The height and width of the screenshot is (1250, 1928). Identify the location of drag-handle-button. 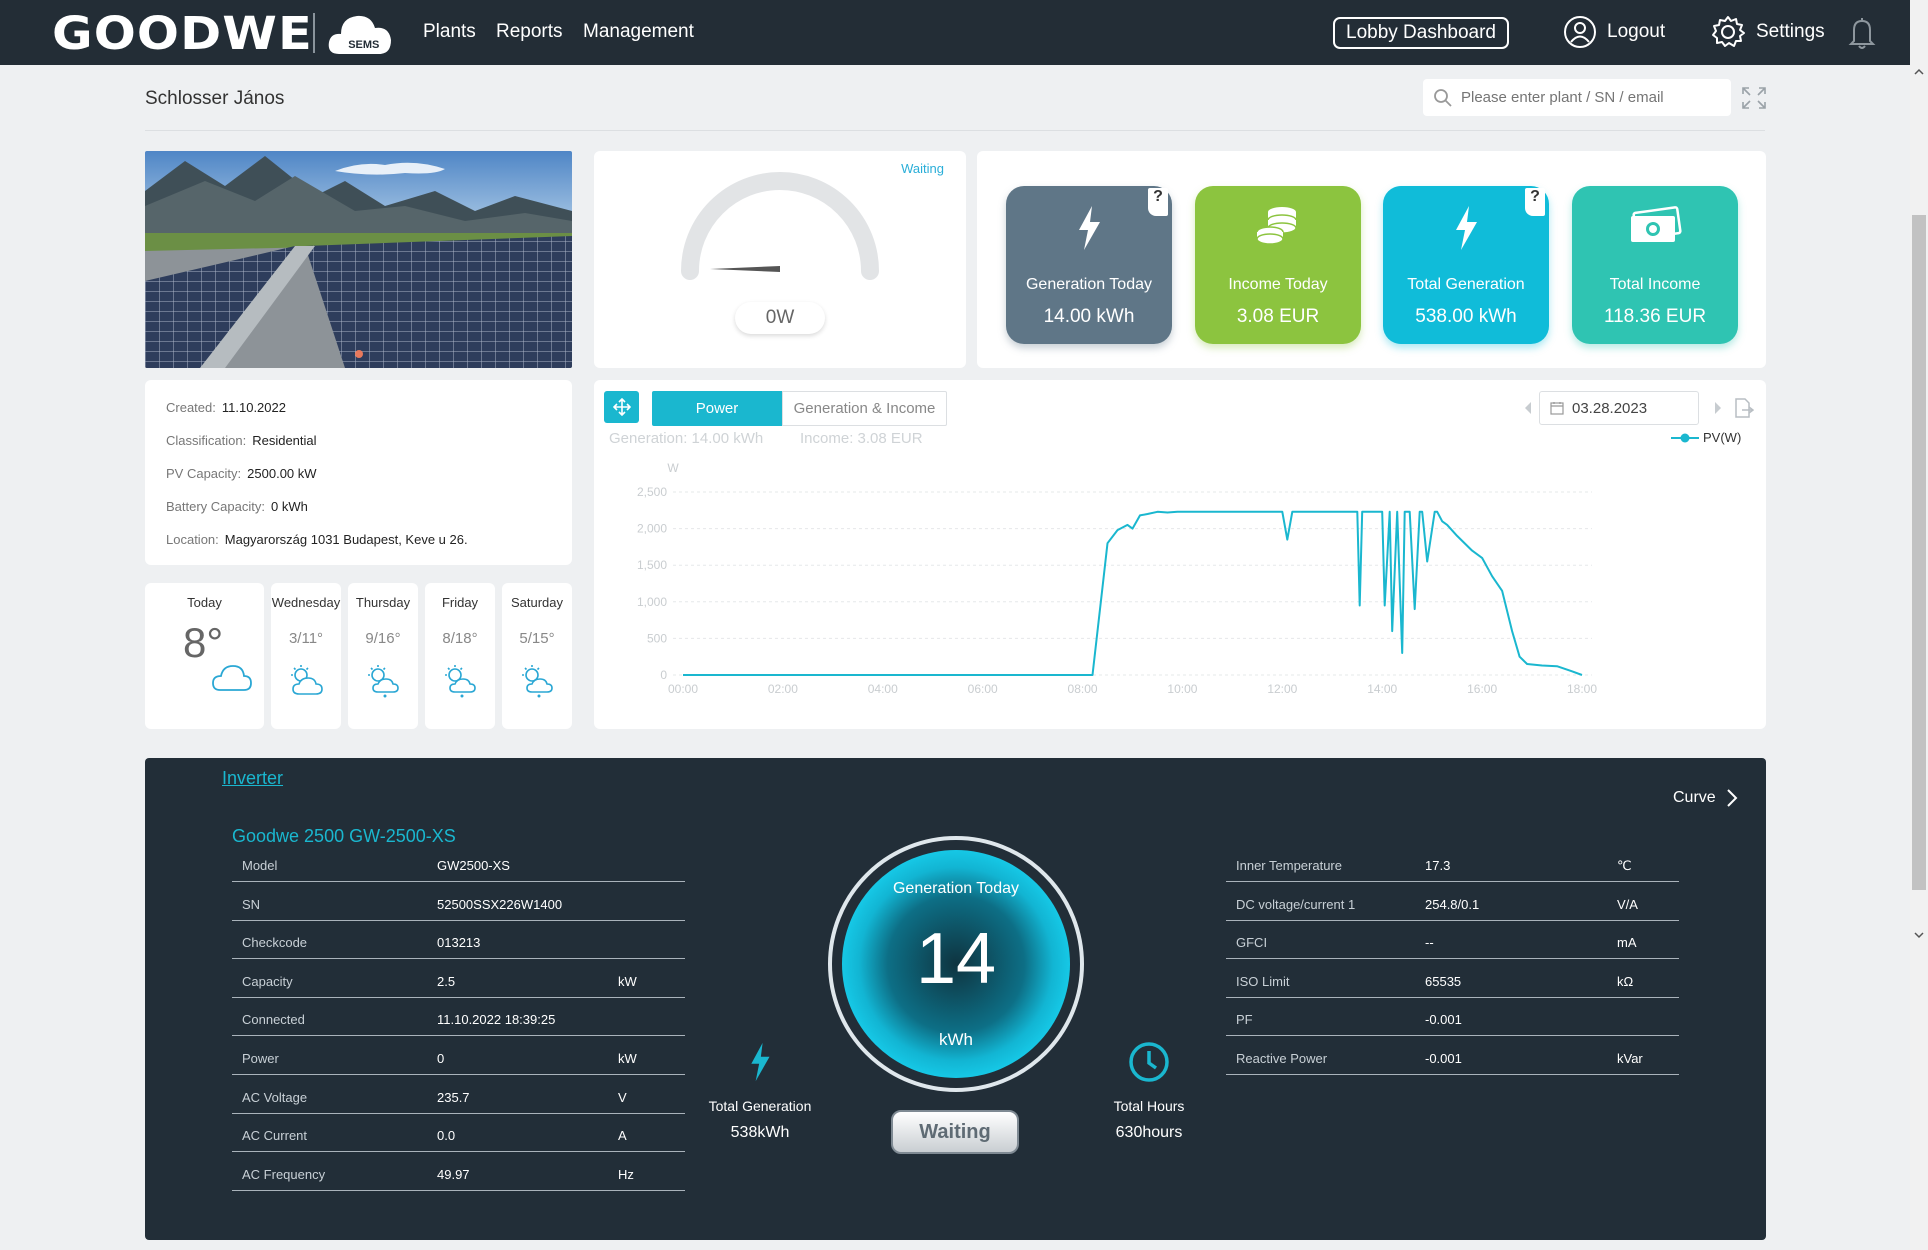
(621, 407).